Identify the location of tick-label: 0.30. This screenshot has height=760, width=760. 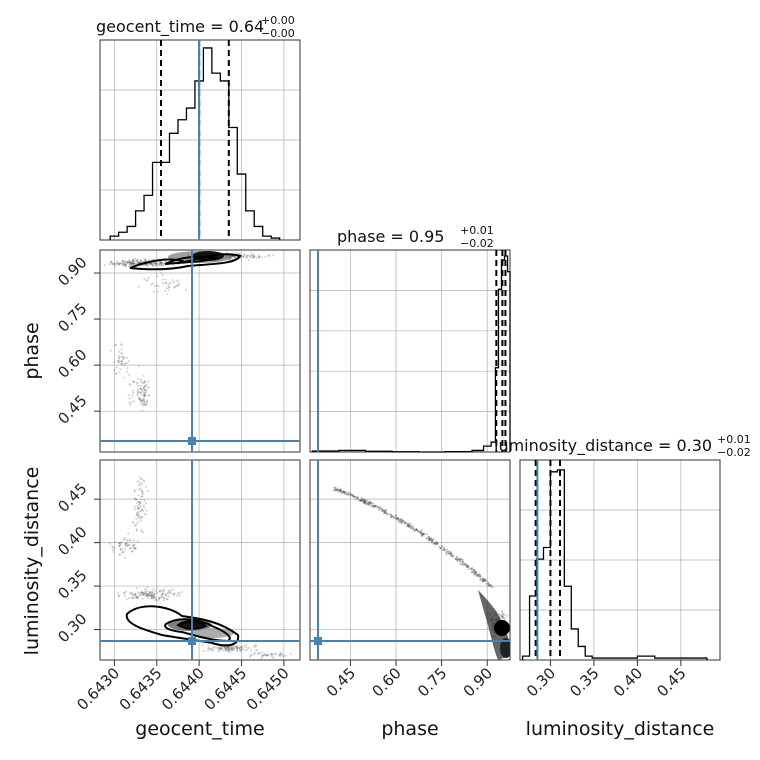
(72, 628).